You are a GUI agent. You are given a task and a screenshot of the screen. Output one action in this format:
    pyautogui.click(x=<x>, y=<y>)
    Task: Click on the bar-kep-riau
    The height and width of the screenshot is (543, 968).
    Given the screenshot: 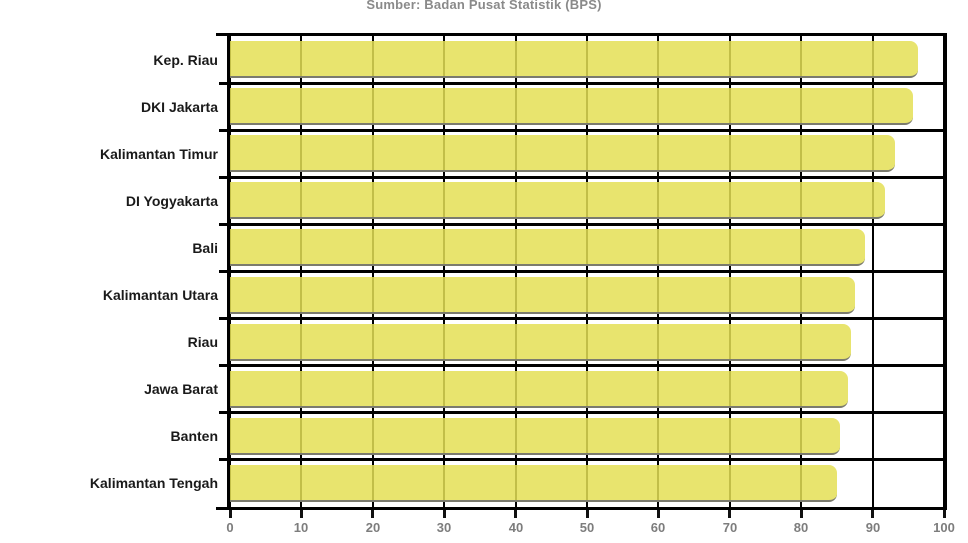 What is the action you would take?
    pyautogui.click(x=574, y=59)
    